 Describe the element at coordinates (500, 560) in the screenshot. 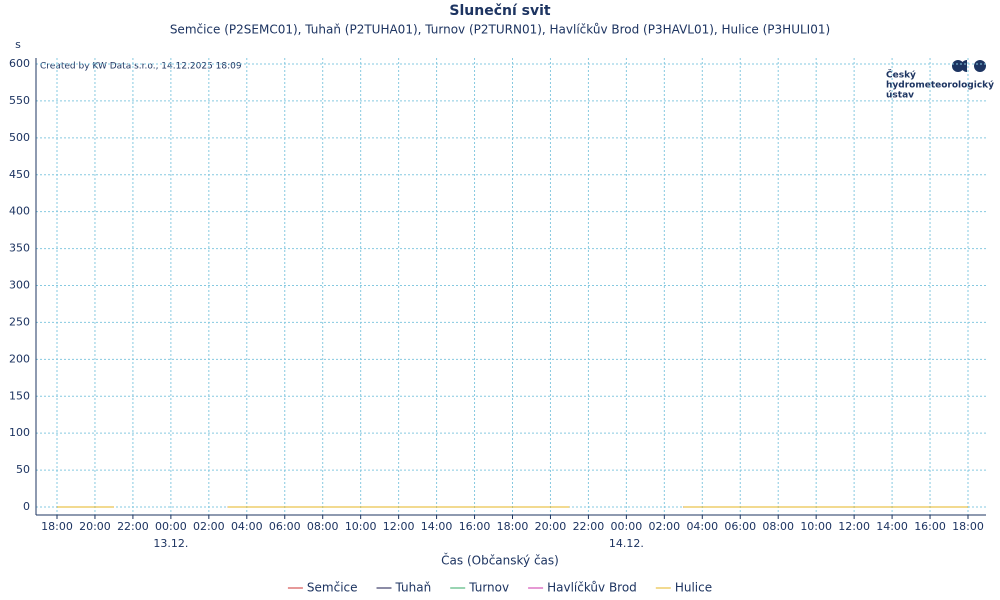

I see `x-axis-label: Čas (Občanský čas)` at that location.